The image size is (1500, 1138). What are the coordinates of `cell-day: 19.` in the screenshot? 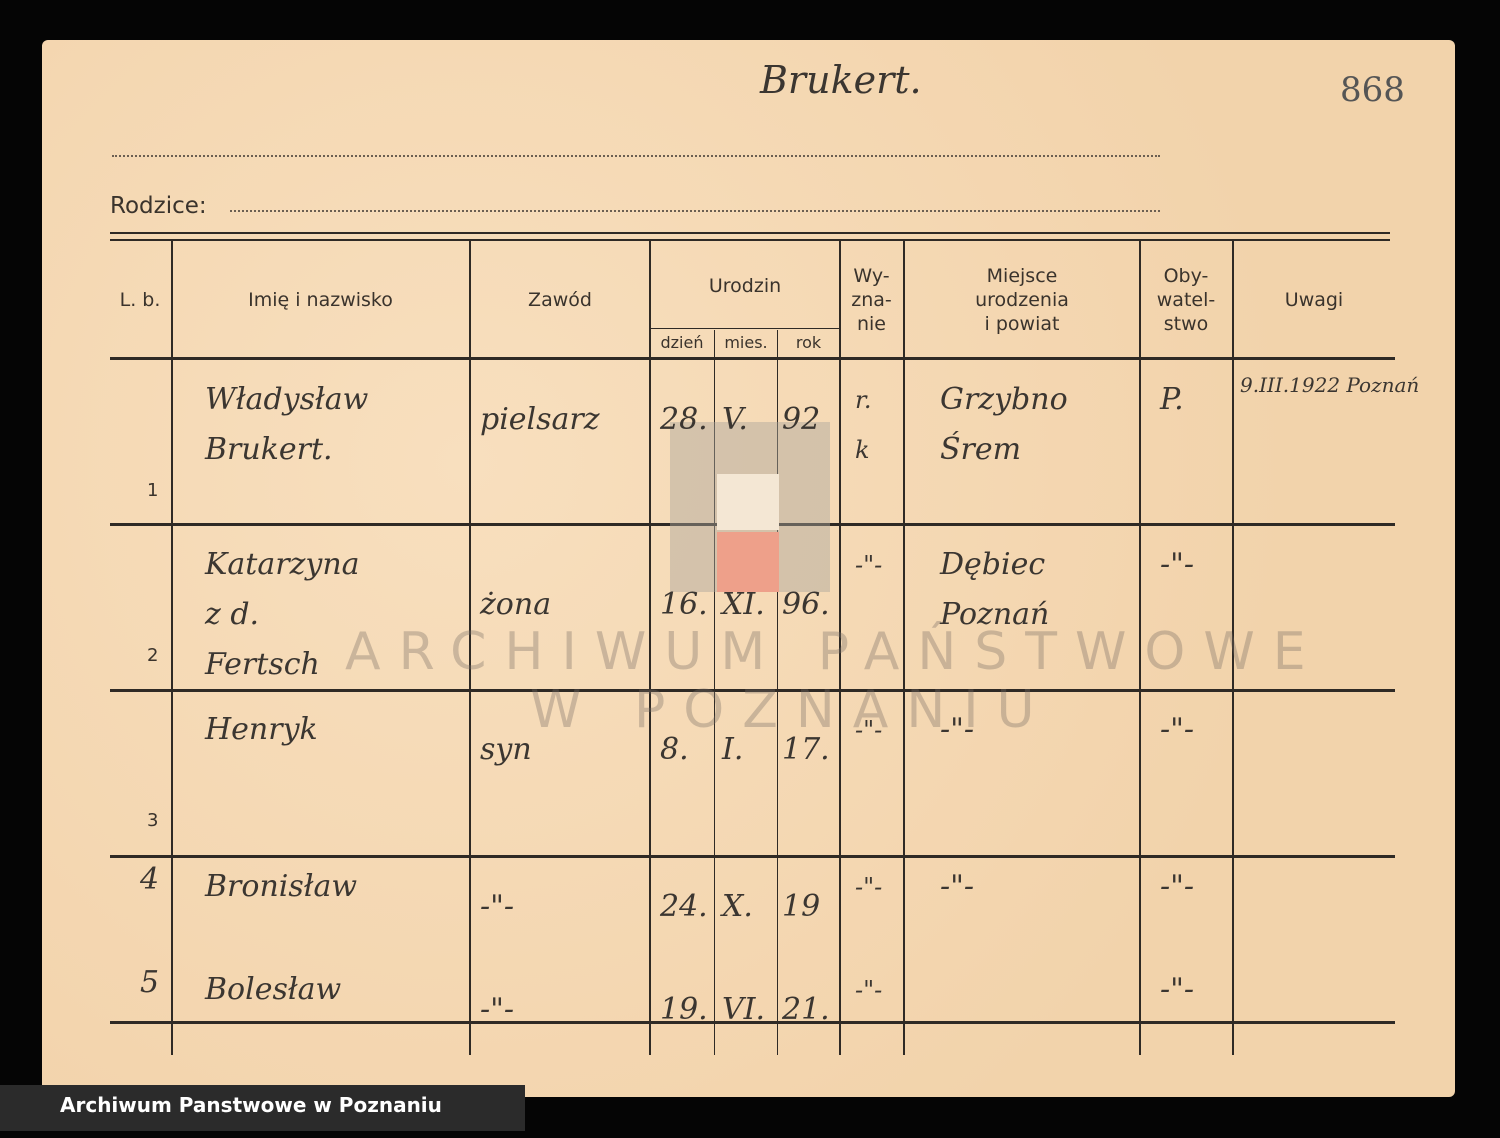 It's located at (684, 1009).